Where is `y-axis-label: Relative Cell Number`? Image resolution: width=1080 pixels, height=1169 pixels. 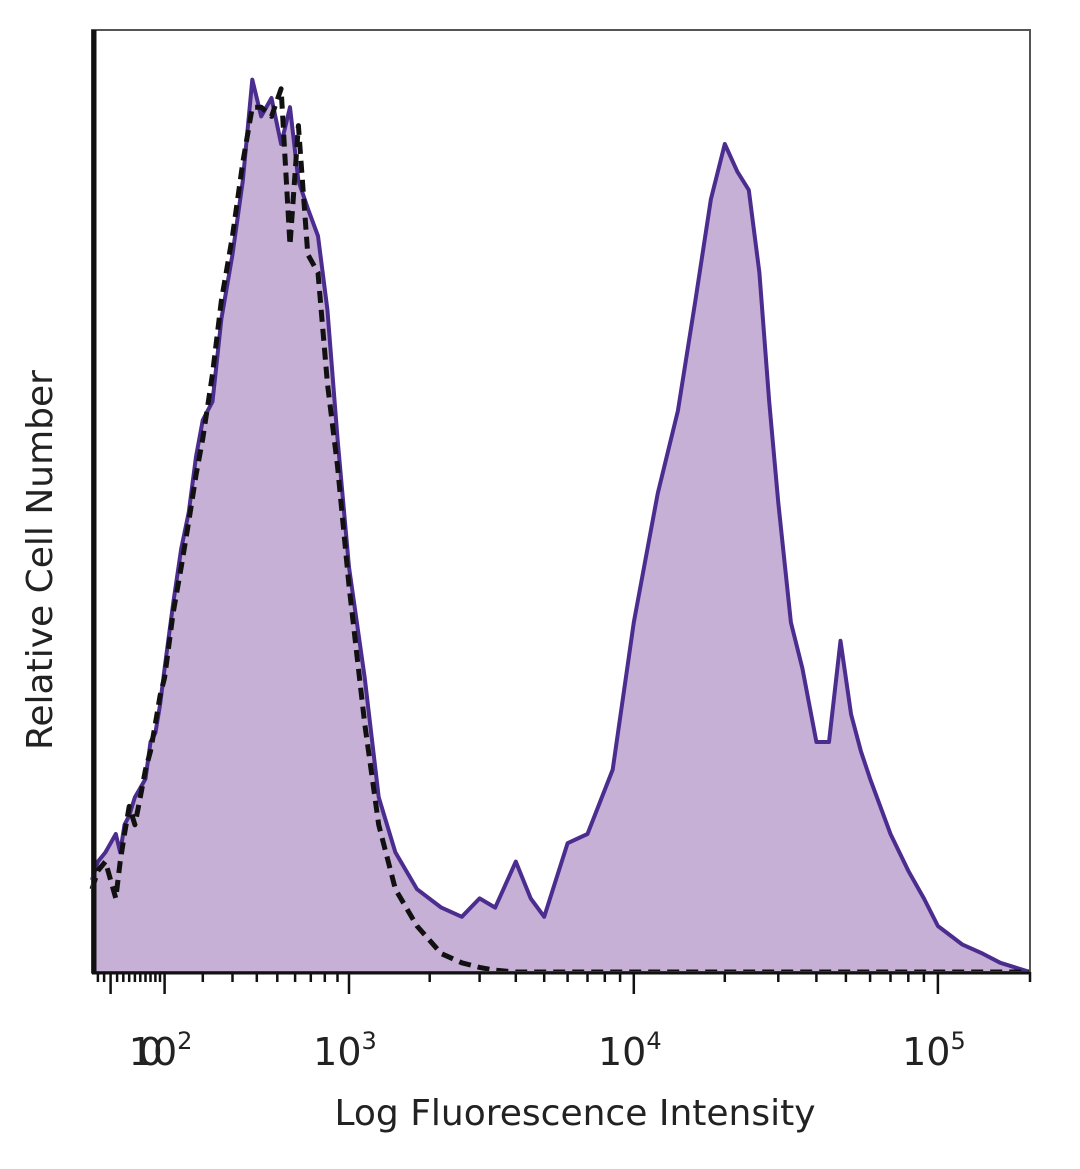 y-axis-label: Relative Cell Number is located at coordinates (40, 560).